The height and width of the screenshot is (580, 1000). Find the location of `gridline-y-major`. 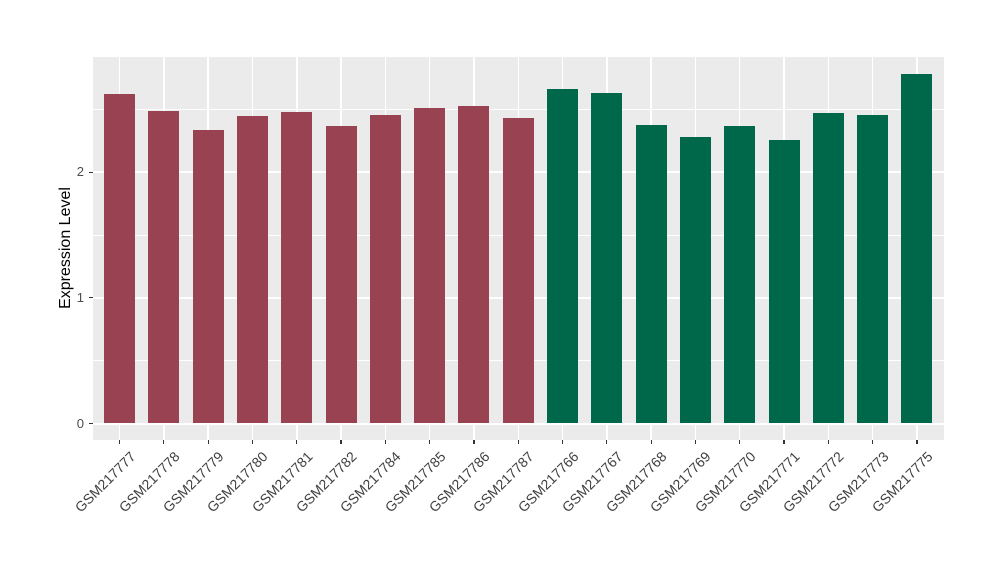

gridline-y-major is located at coordinates (518, 423).